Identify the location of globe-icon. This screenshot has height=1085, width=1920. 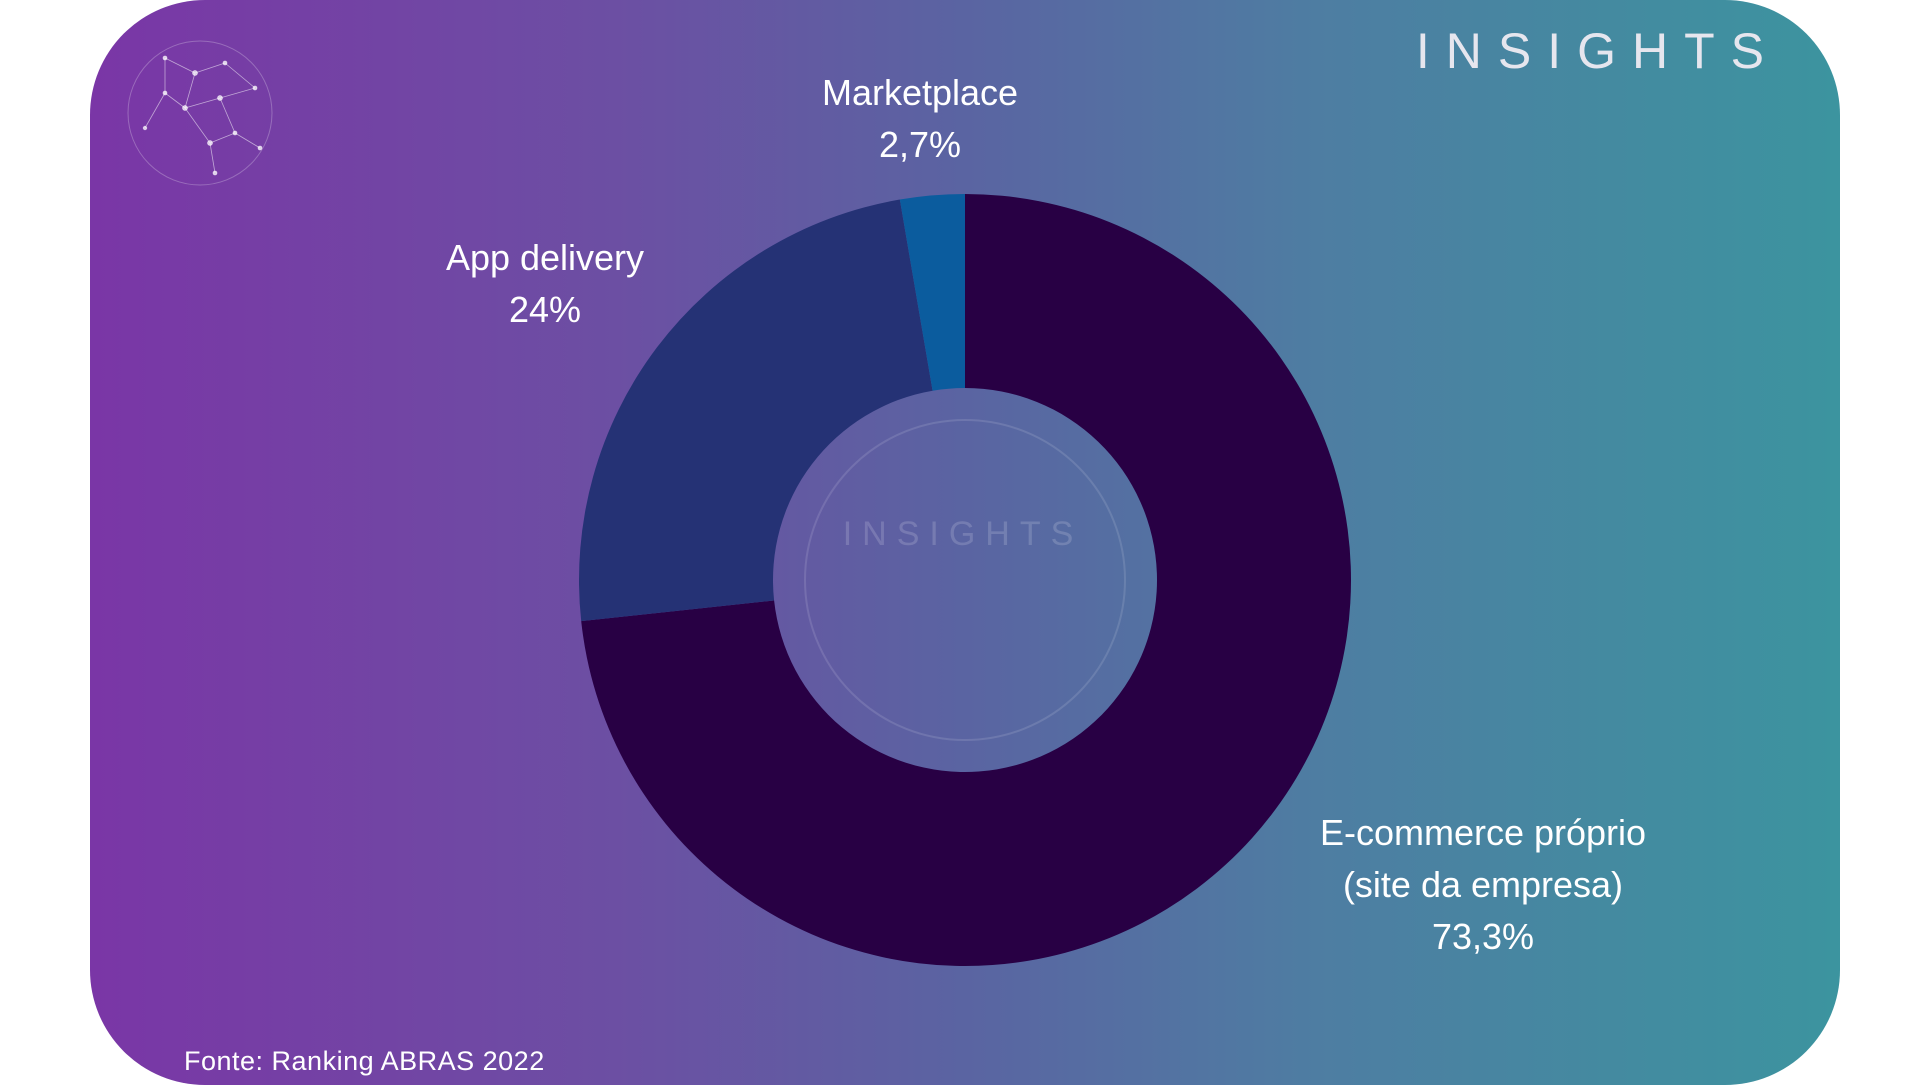
(200, 113).